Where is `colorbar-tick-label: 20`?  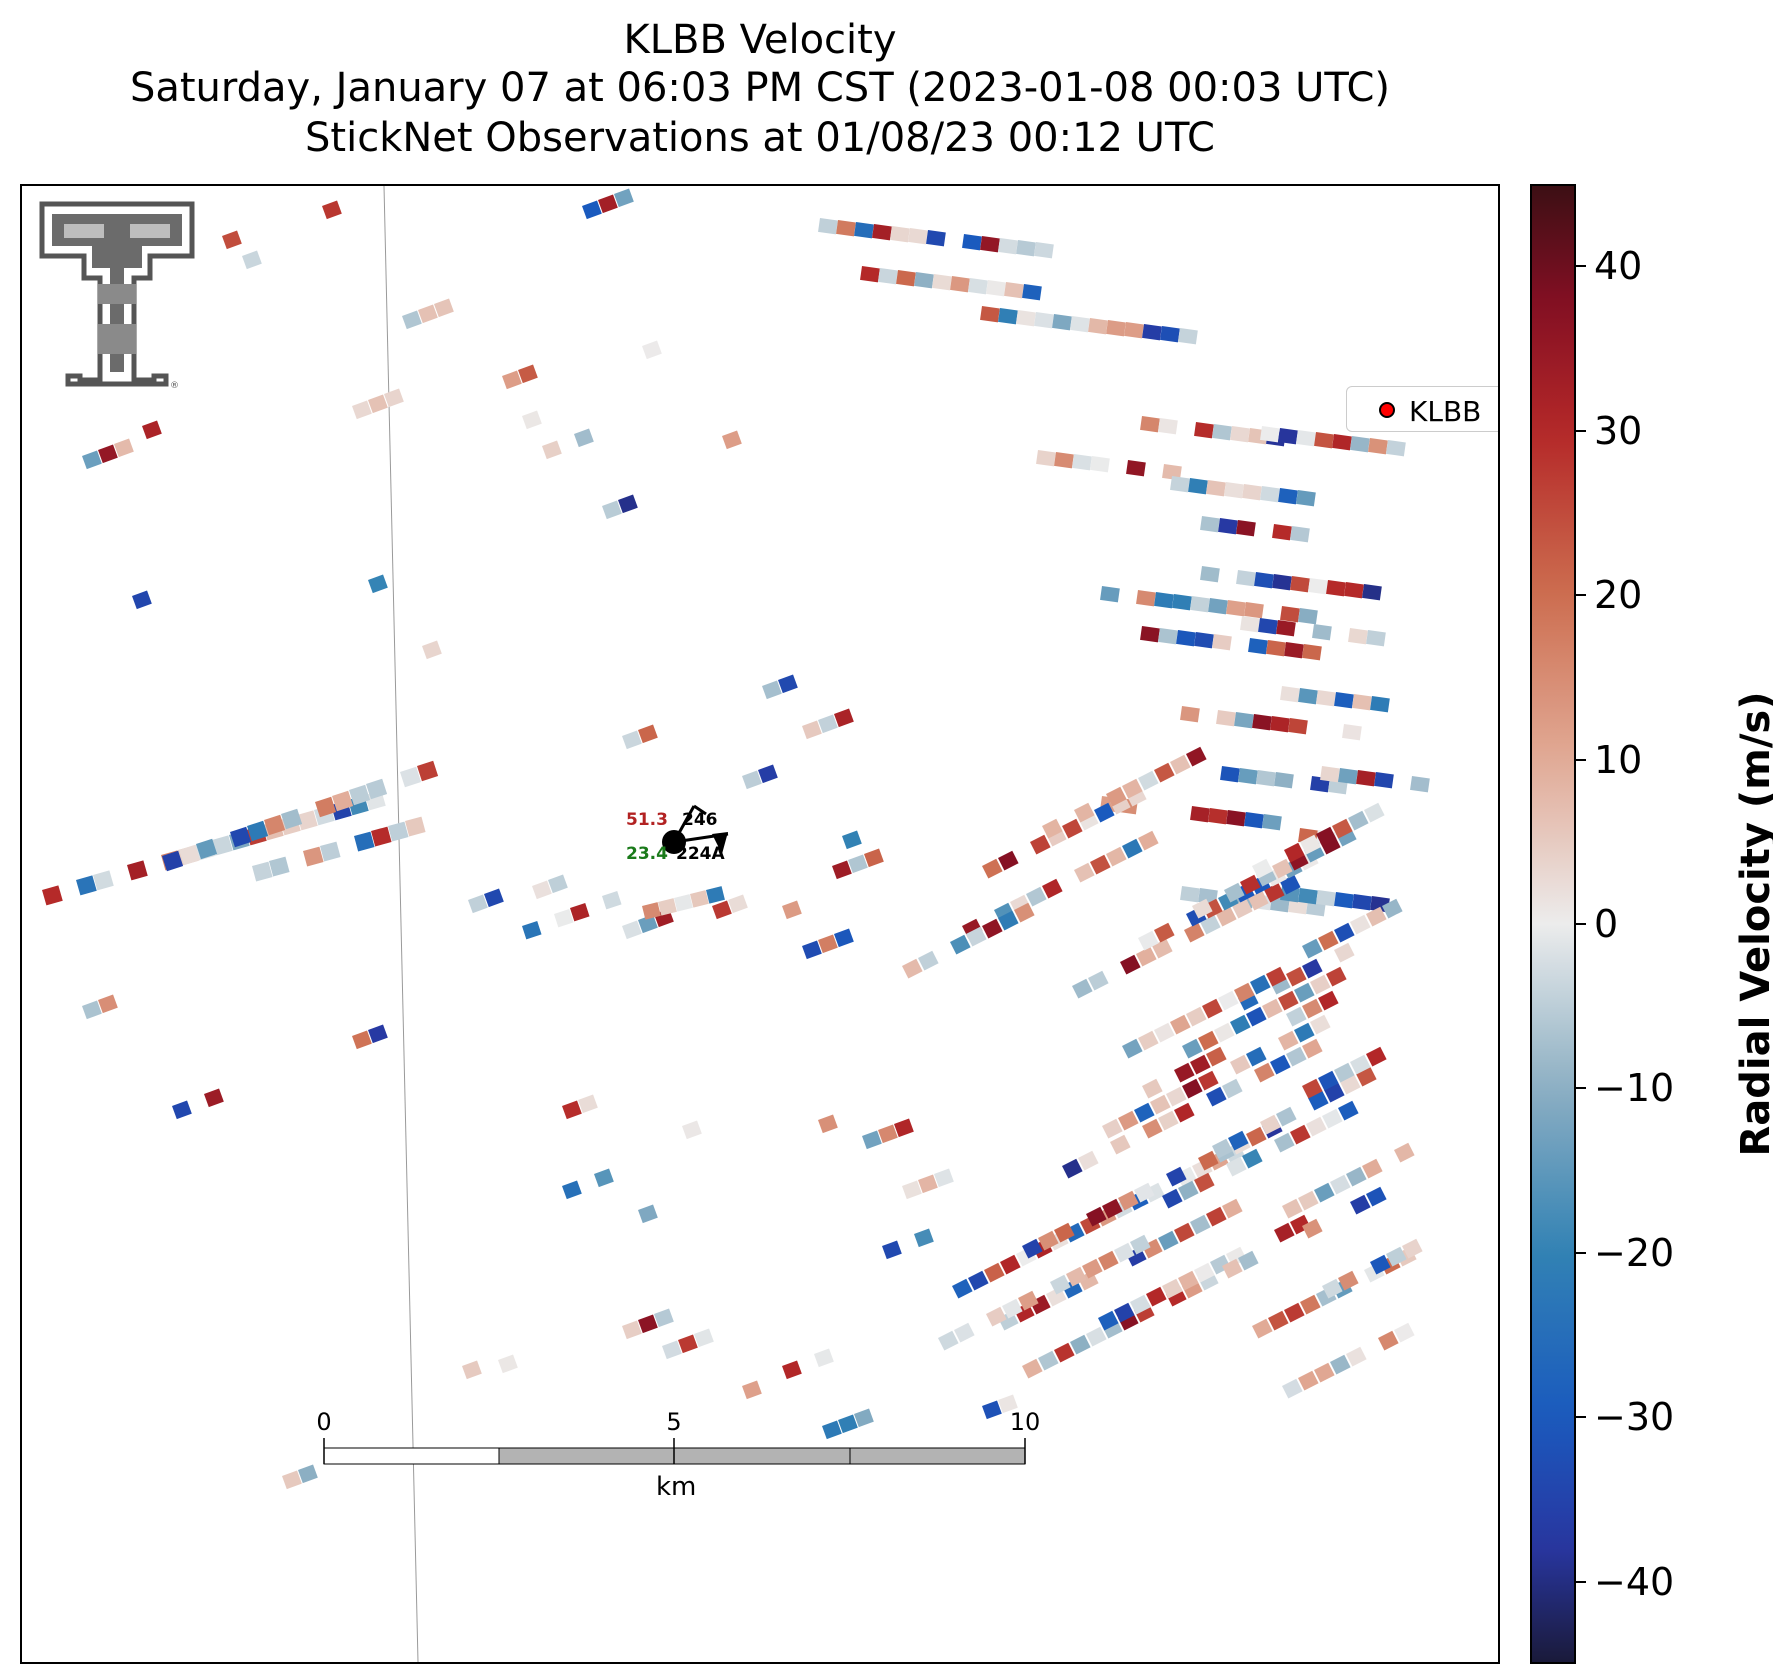 colorbar-tick-label: 20 is located at coordinates (1618, 595).